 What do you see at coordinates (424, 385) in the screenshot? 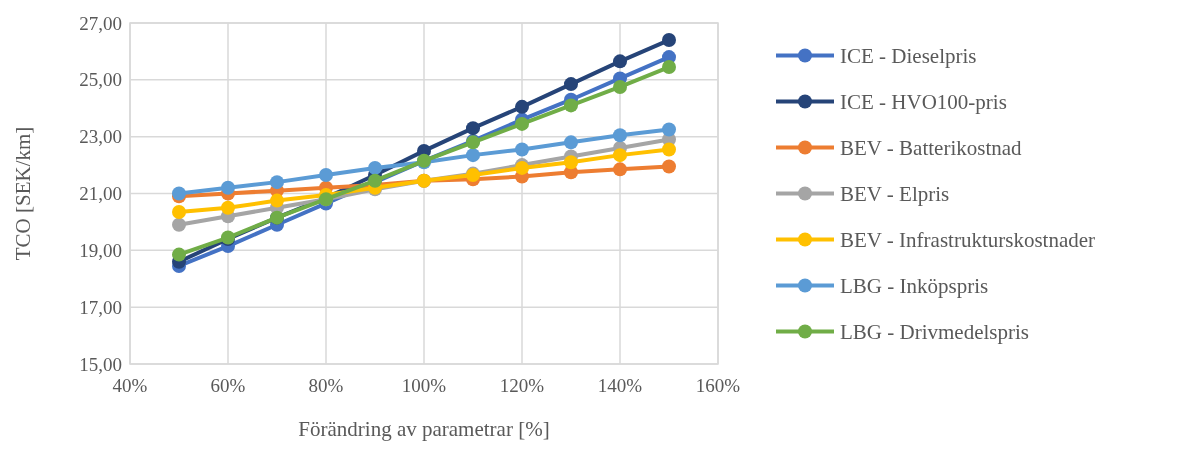
I see `x-tick-label: 100%` at bounding box center [424, 385].